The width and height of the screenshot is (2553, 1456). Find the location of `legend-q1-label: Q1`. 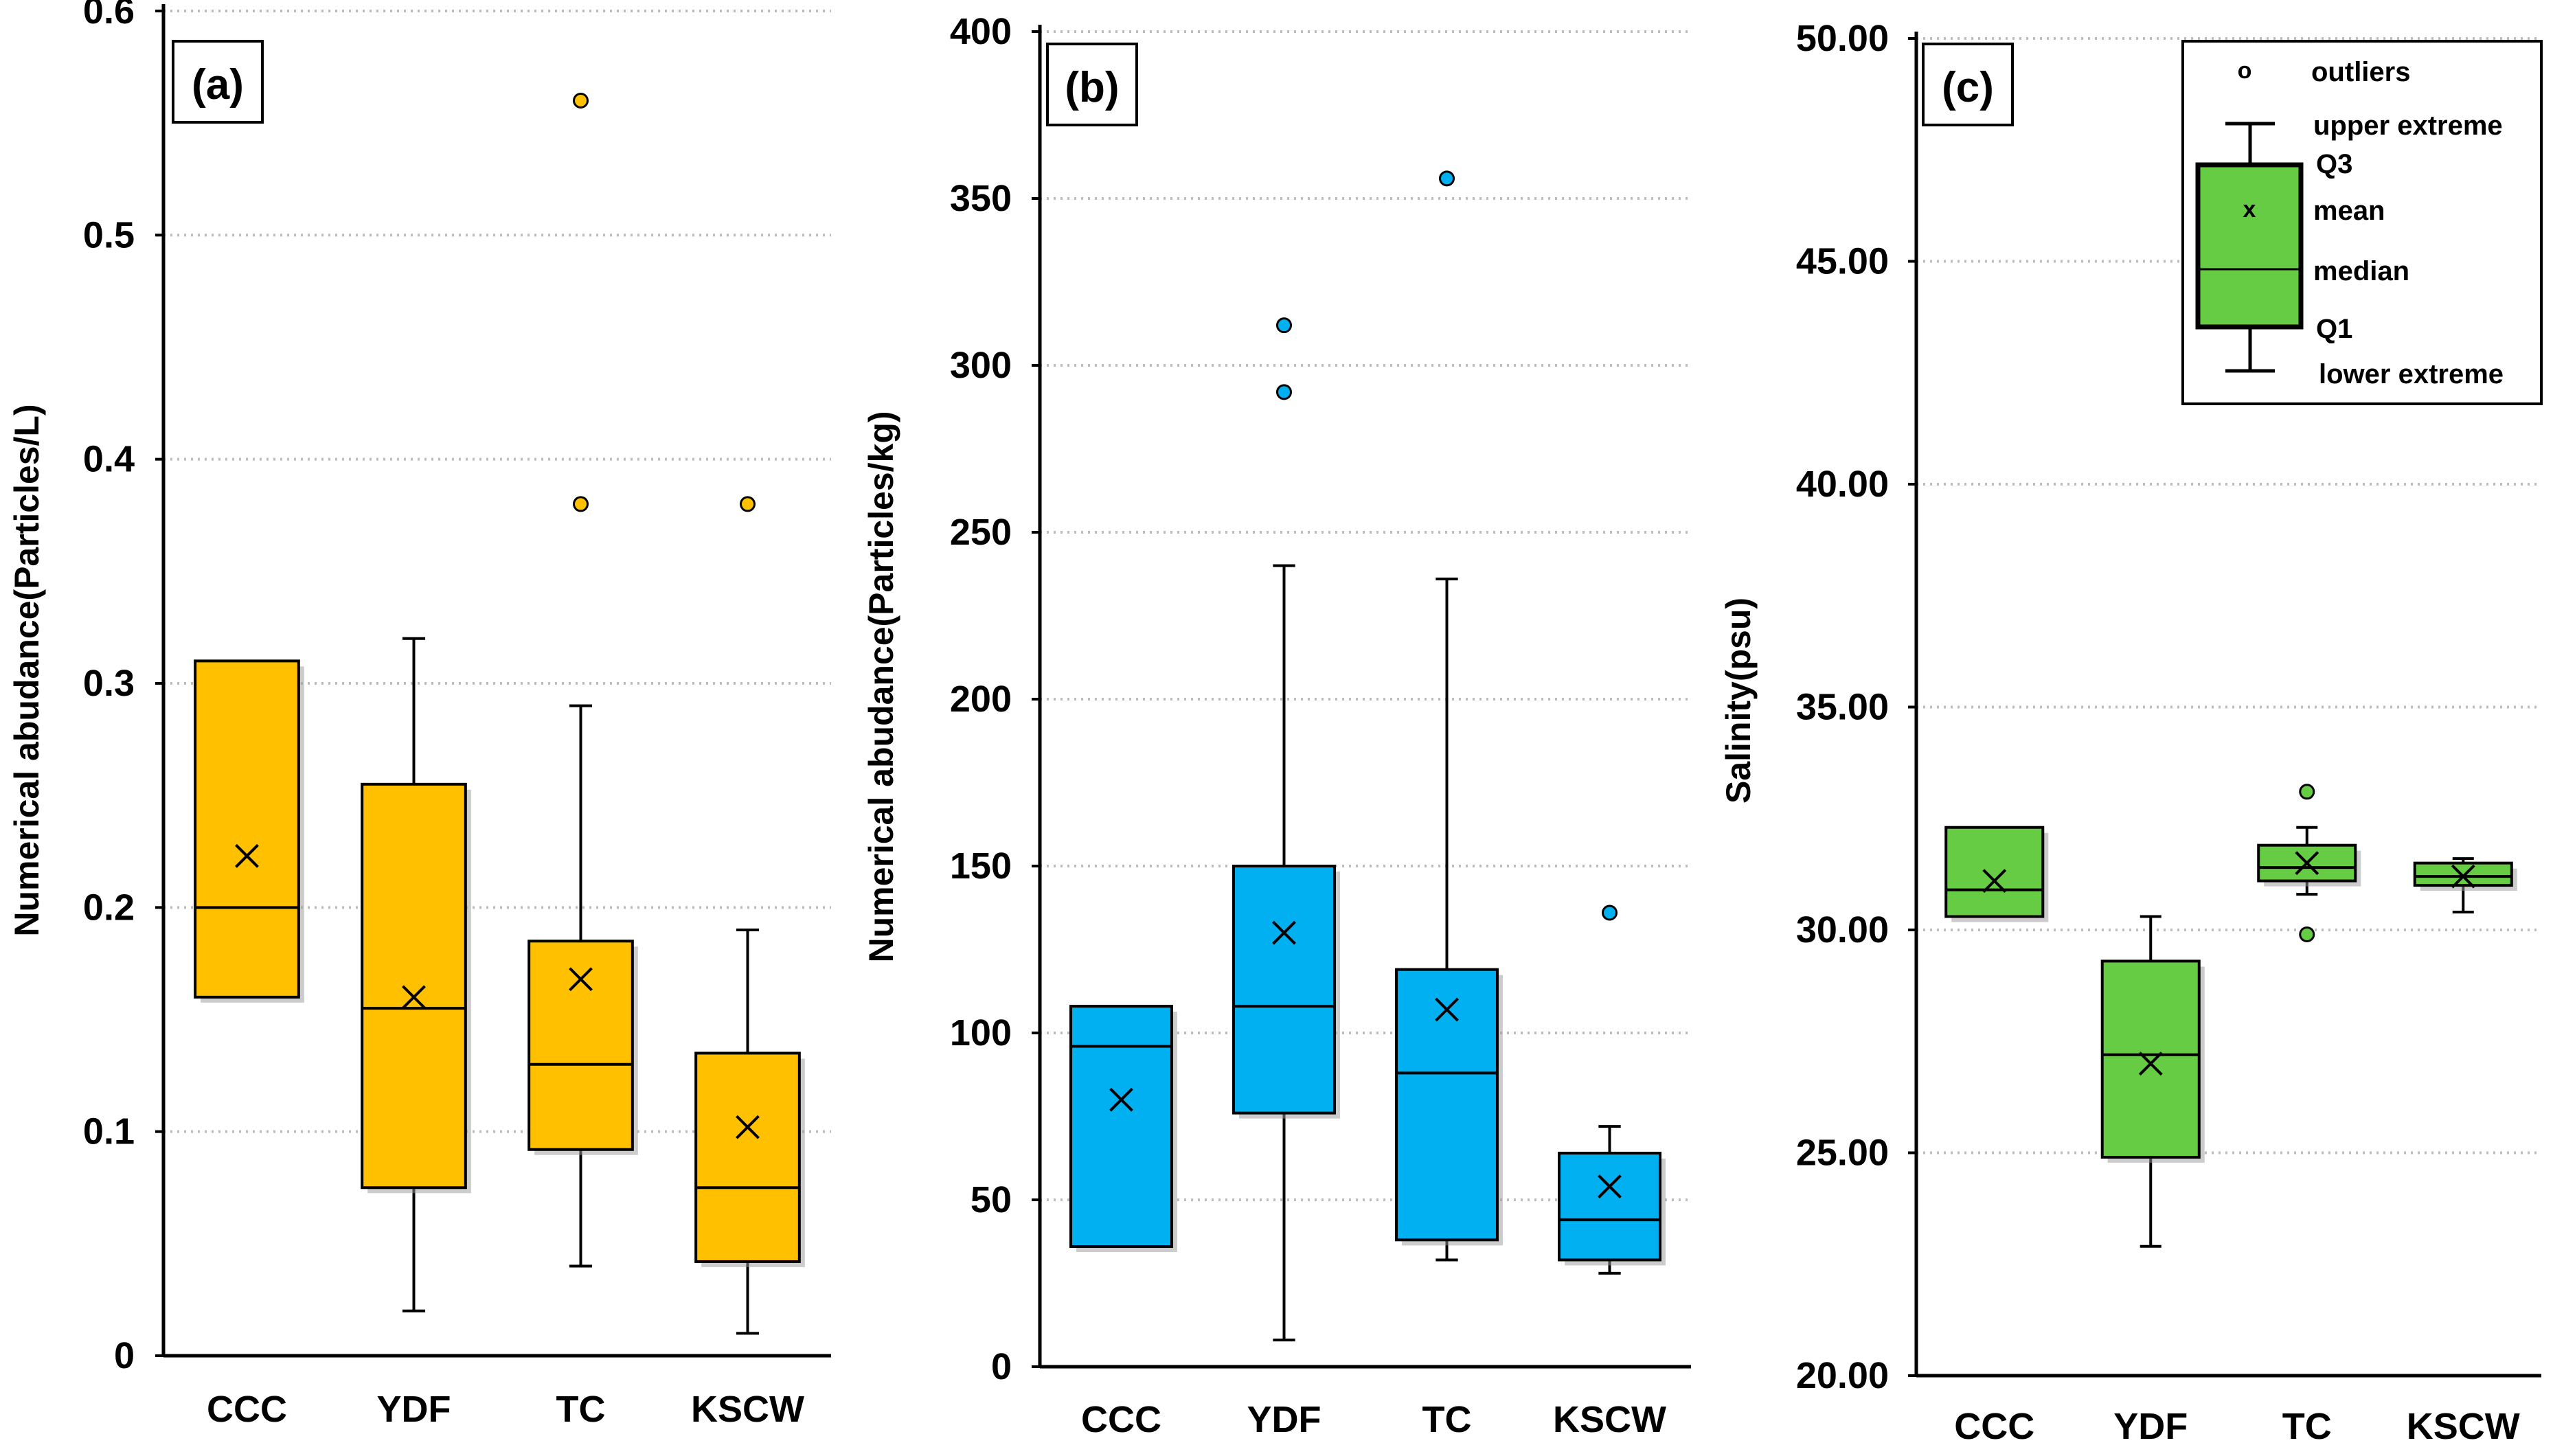

legend-q1-label: Q1 is located at coordinates (2334, 329).